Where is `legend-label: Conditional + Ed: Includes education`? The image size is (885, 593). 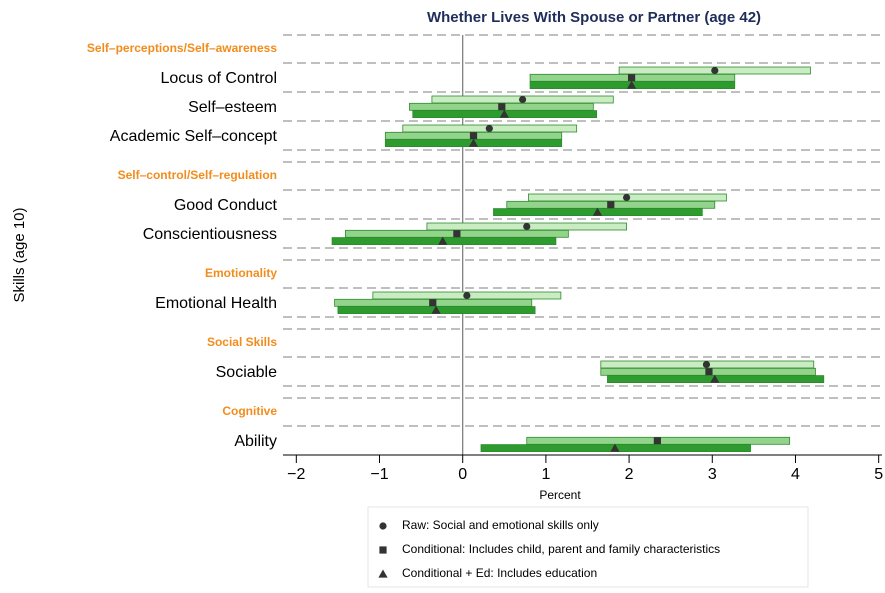 legend-label: Conditional + Ed: Includes education is located at coordinates (499, 573).